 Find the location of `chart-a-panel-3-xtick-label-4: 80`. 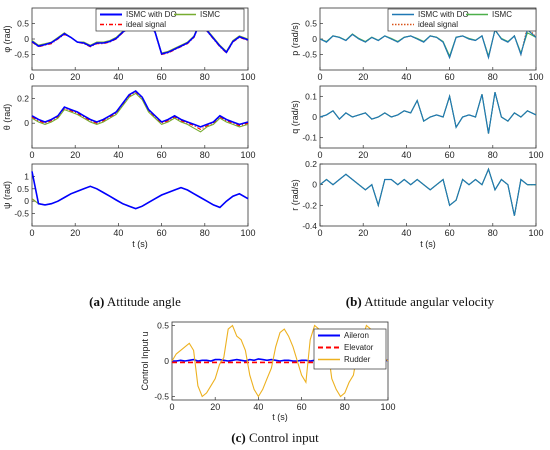

chart-a-panel-3-xtick-label-4: 80 is located at coordinates (205, 233).